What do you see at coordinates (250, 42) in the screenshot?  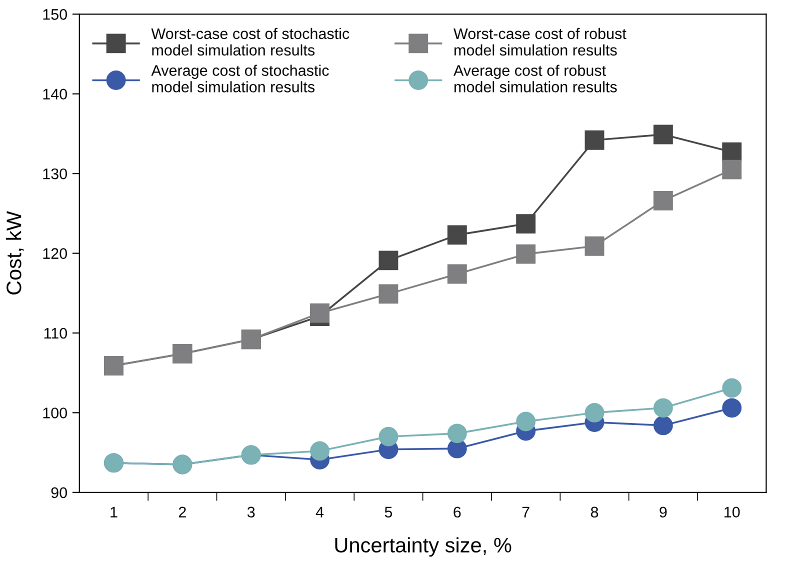 I see `legend-label: Worst-case cost of stochastic model simulation results` at bounding box center [250, 42].